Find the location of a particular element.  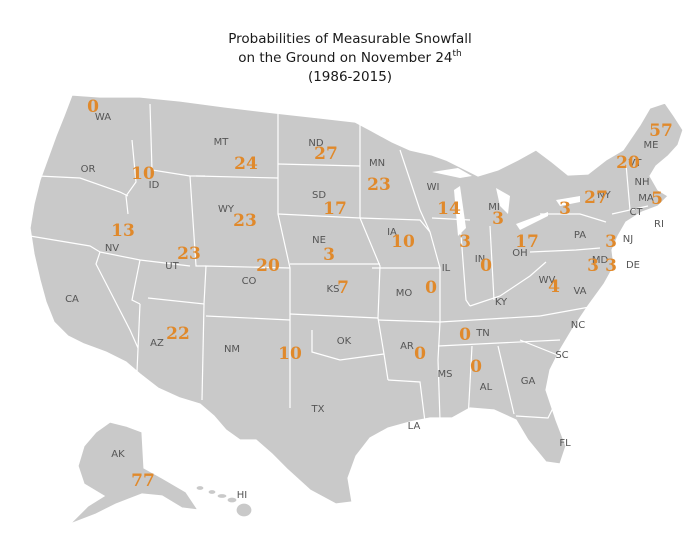

state-label-tx: TX is located at coordinates (318, 409).